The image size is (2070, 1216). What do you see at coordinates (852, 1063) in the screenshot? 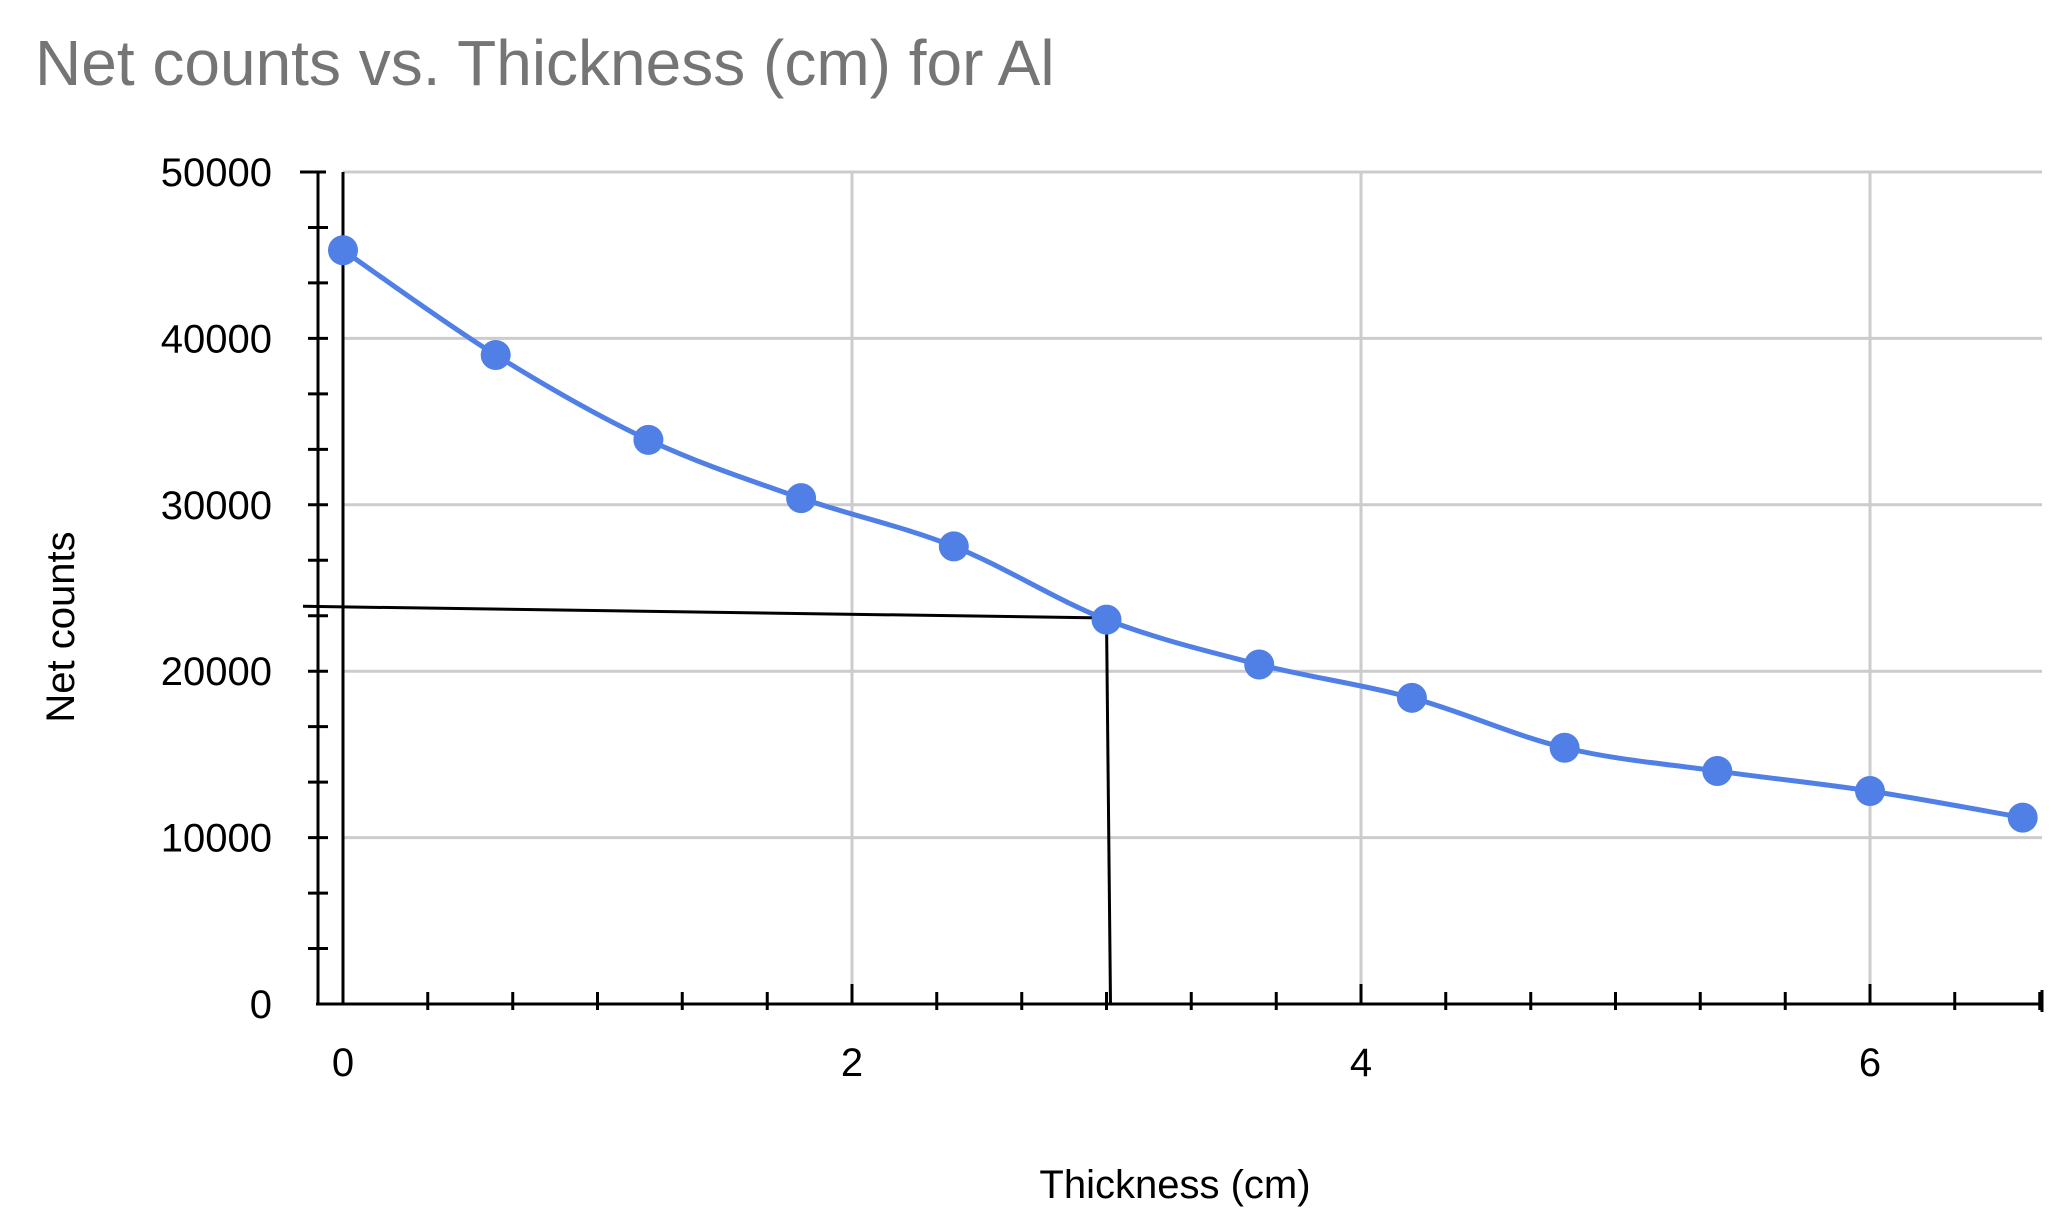
I see `x-tick-label: 2` at bounding box center [852, 1063].